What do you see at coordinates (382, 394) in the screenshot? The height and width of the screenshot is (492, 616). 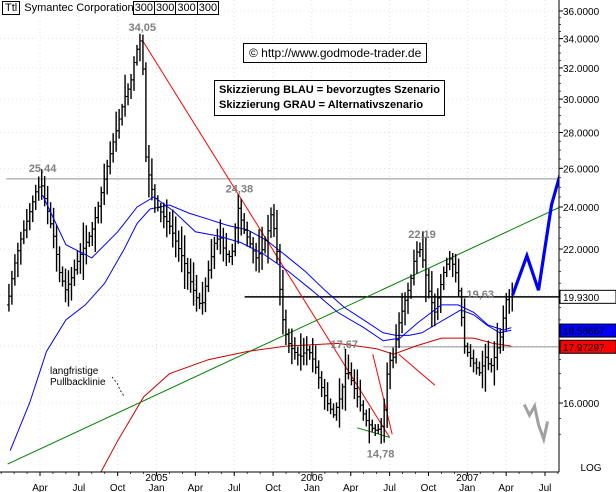 I see `red-fan-left-line` at bounding box center [382, 394].